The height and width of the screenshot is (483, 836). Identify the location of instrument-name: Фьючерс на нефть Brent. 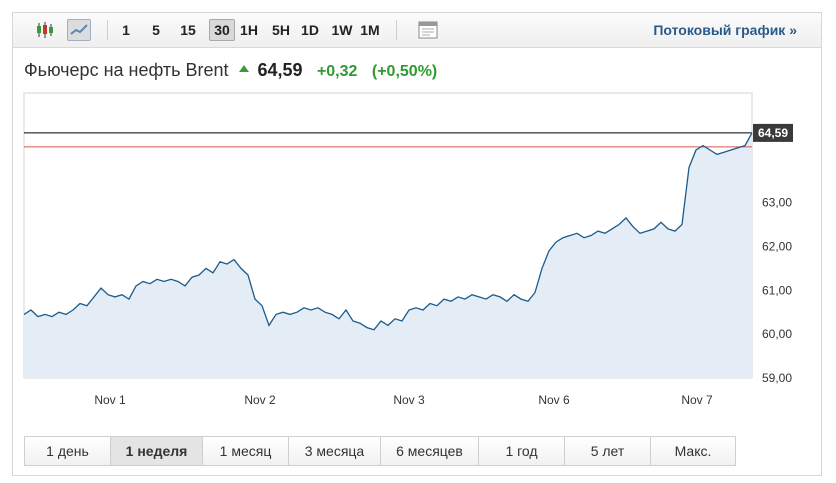
(126, 70).